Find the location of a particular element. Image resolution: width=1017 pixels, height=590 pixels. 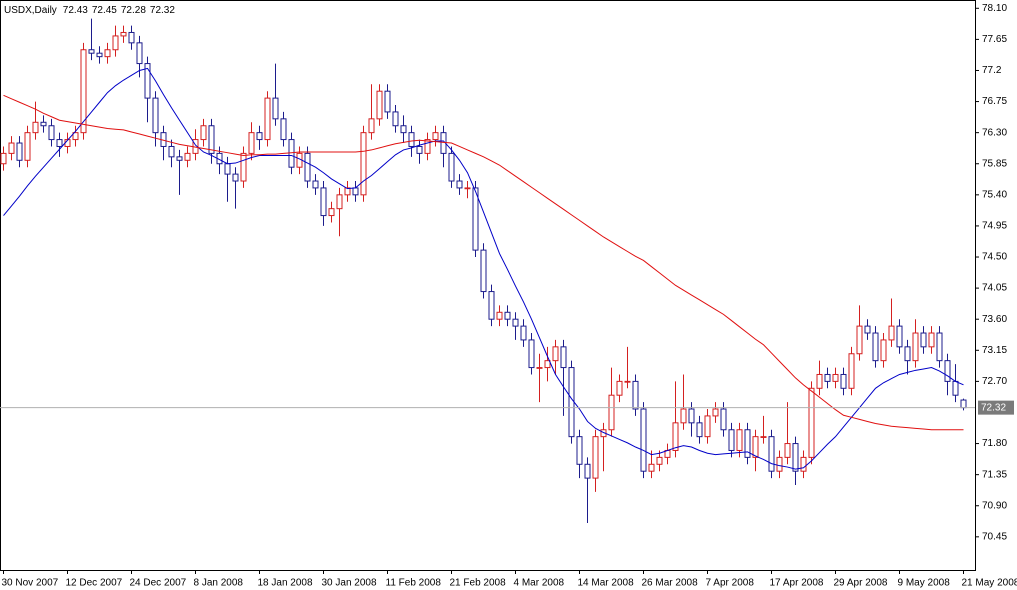

x-tick-label: 30 Jan 2008 is located at coordinates (349, 583).